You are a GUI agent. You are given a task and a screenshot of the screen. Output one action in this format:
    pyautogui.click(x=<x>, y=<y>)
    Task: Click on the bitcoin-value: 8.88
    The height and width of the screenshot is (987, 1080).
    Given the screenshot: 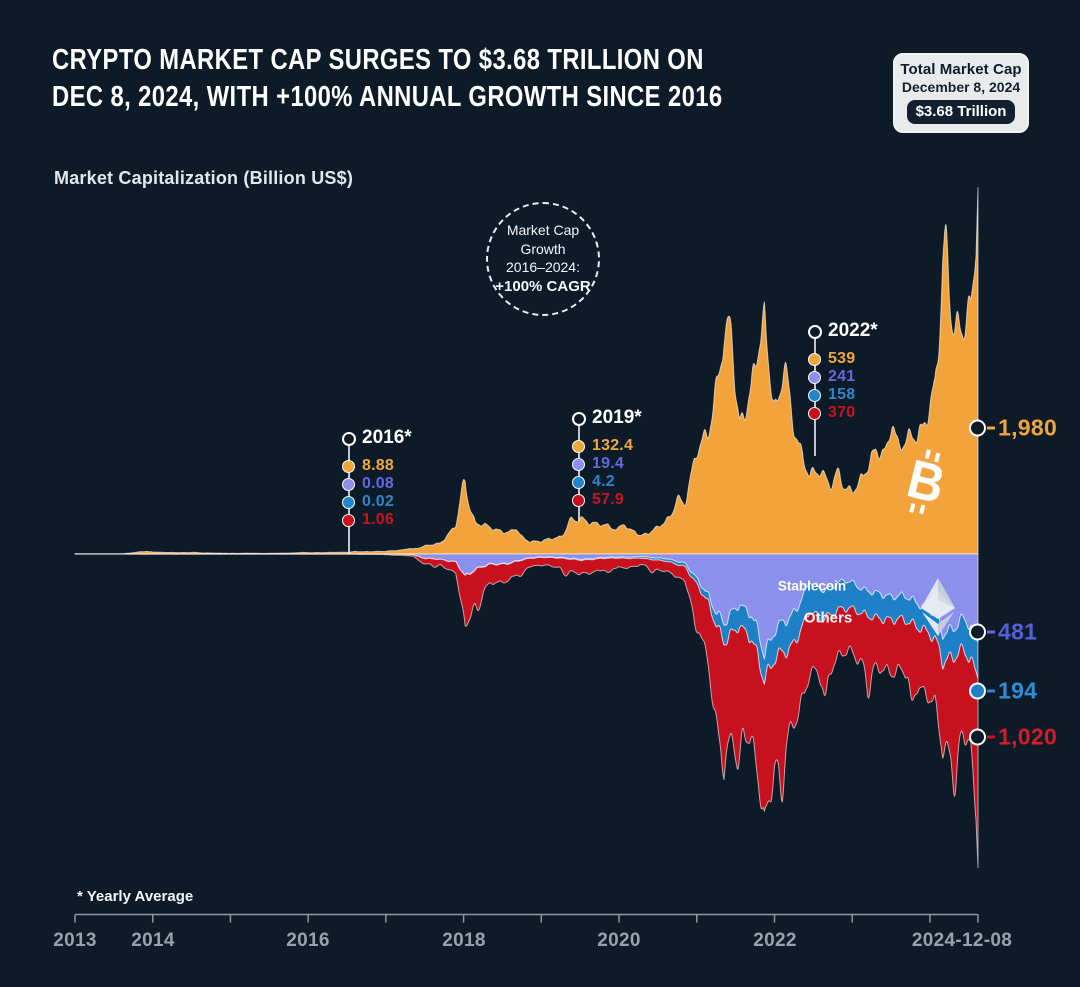 What is the action you would take?
    pyautogui.click(x=378, y=465)
    